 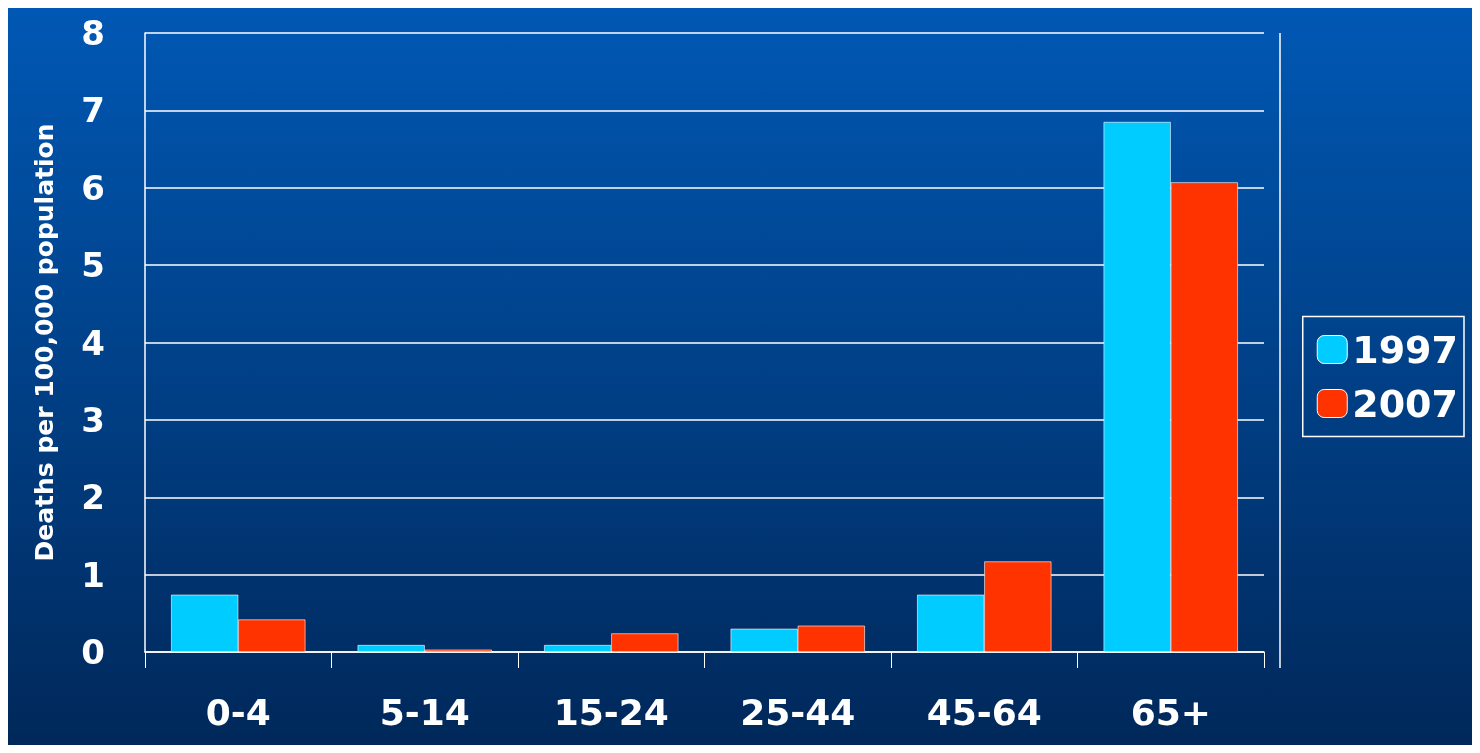 What do you see at coordinates (1405, 403) in the screenshot?
I see `legend-label: 2007` at bounding box center [1405, 403].